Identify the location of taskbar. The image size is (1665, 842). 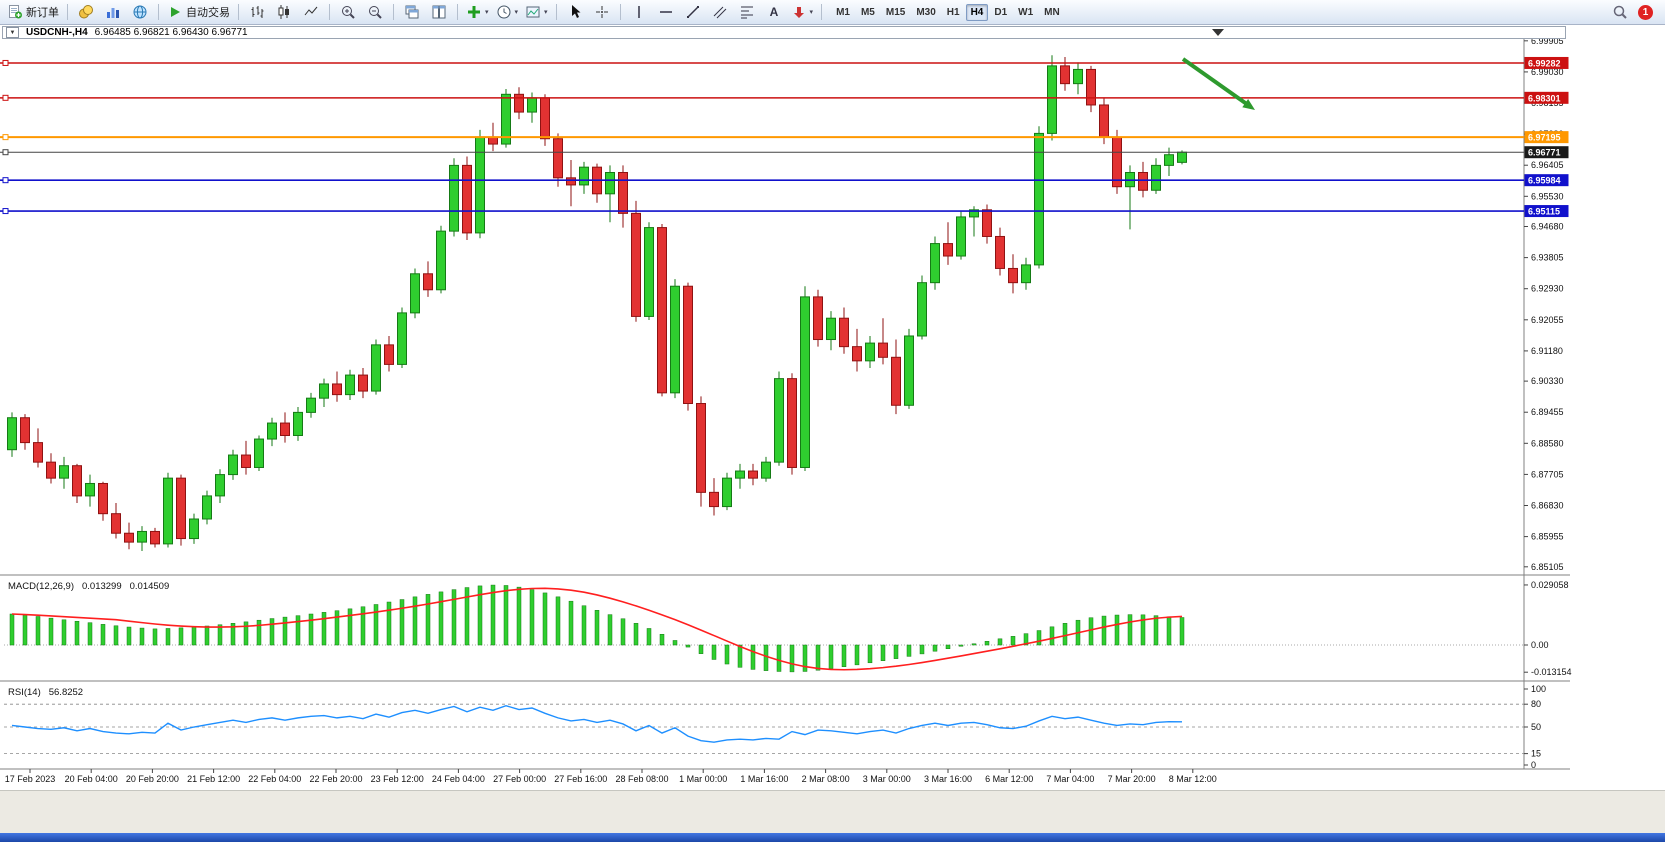
(832, 837).